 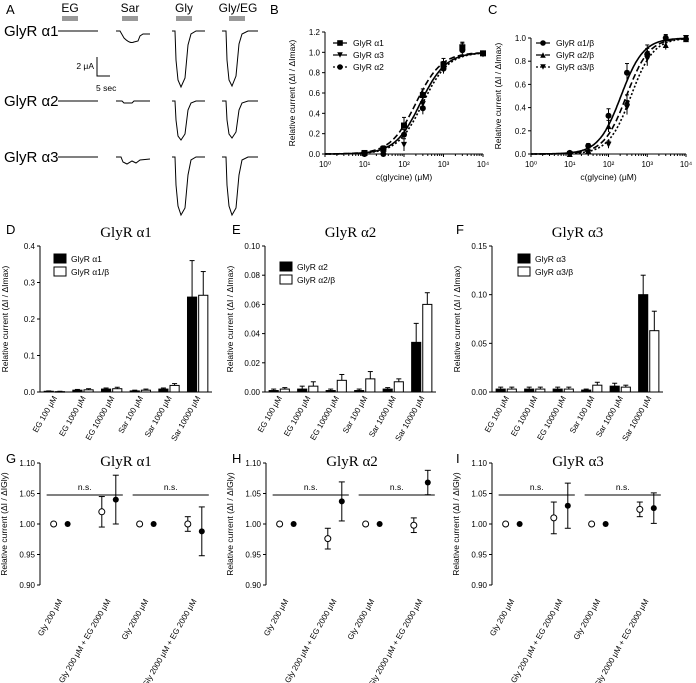 What do you see at coordinates (30, 356) in the screenshot?
I see `y-tick-label: 0.1` at bounding box center [30, 356].